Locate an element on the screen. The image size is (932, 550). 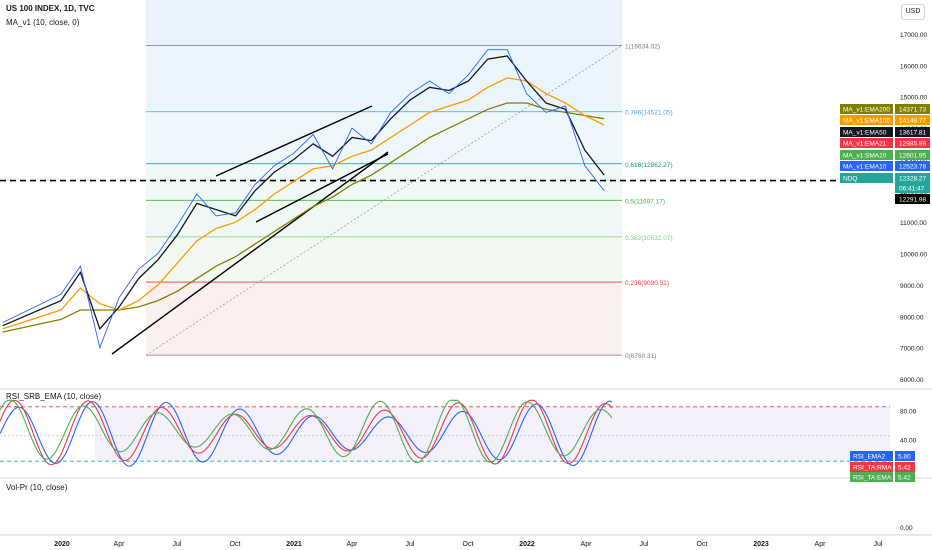
rsi-y-tick-label: 40.00 is located at coordinates (908, 440).